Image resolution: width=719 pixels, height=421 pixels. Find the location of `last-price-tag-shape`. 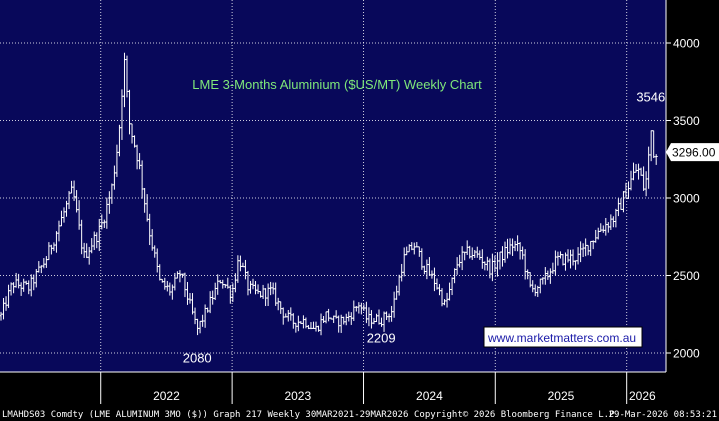

last-price-tag-shape is located at coordinates (692, 152).